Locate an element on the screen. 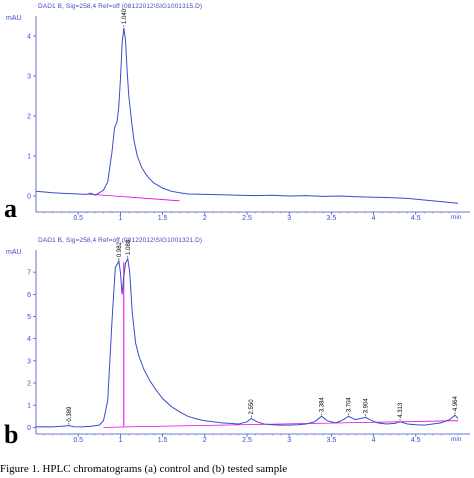 This screenshot has width=474, height=478. panel-label: a is located at coordinates (10, 208).